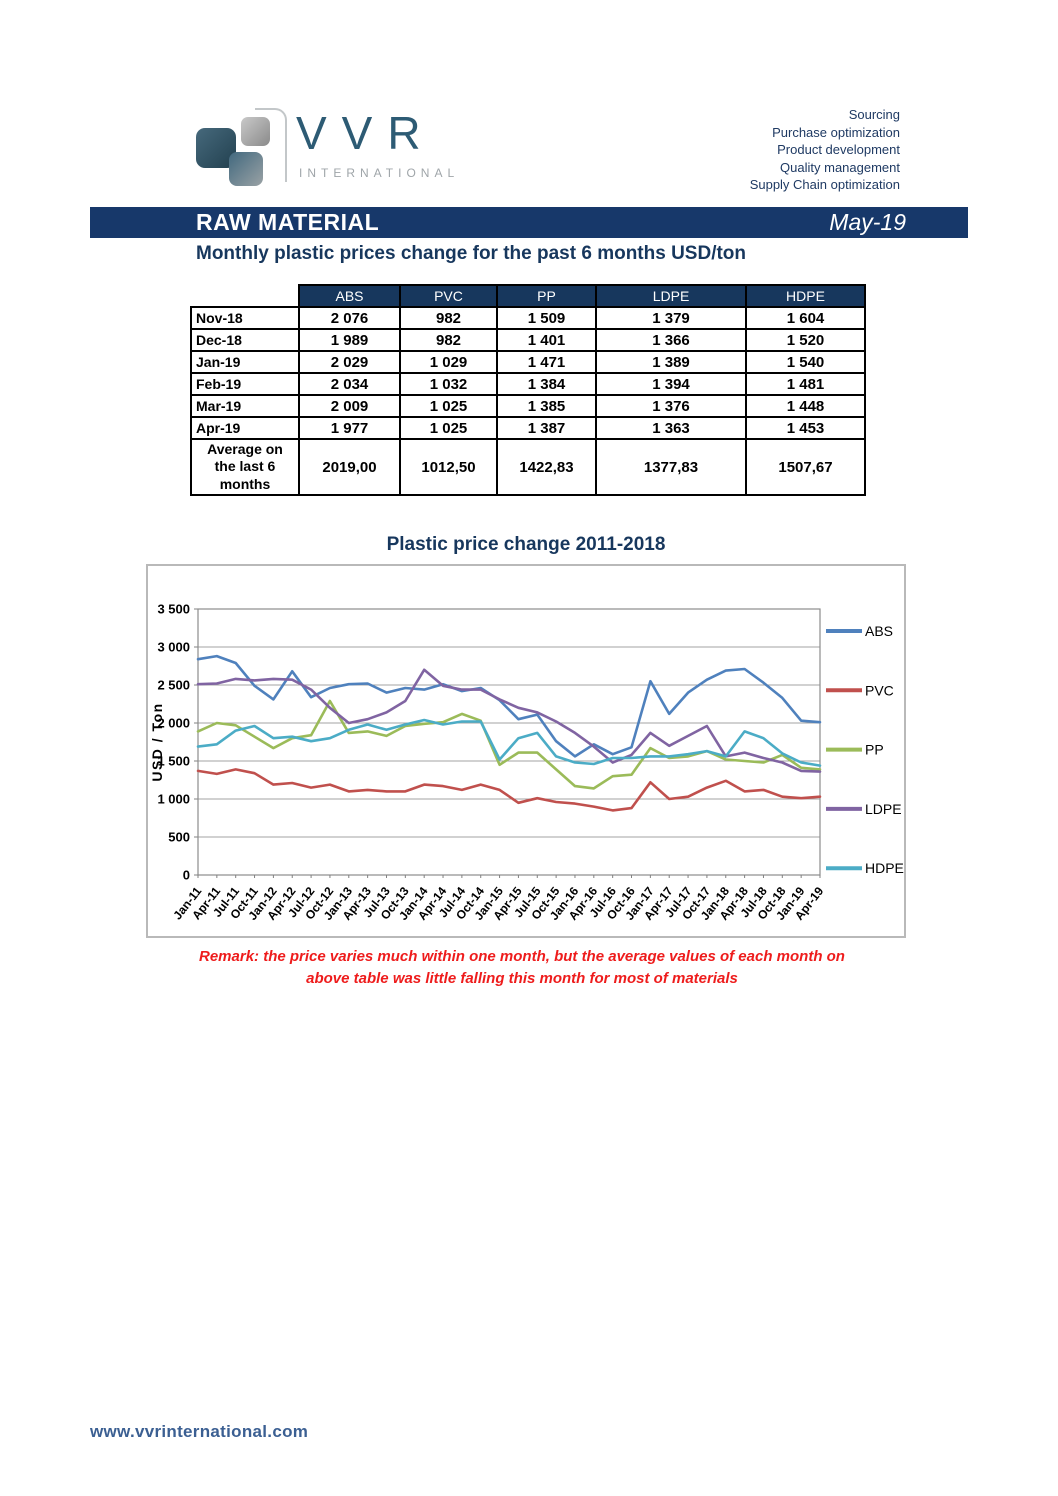 The image size is (1058, 1496). Describe the element at coordinates (245, 296) in the screenshot. I see `table-corner-blank-cell` at that location.